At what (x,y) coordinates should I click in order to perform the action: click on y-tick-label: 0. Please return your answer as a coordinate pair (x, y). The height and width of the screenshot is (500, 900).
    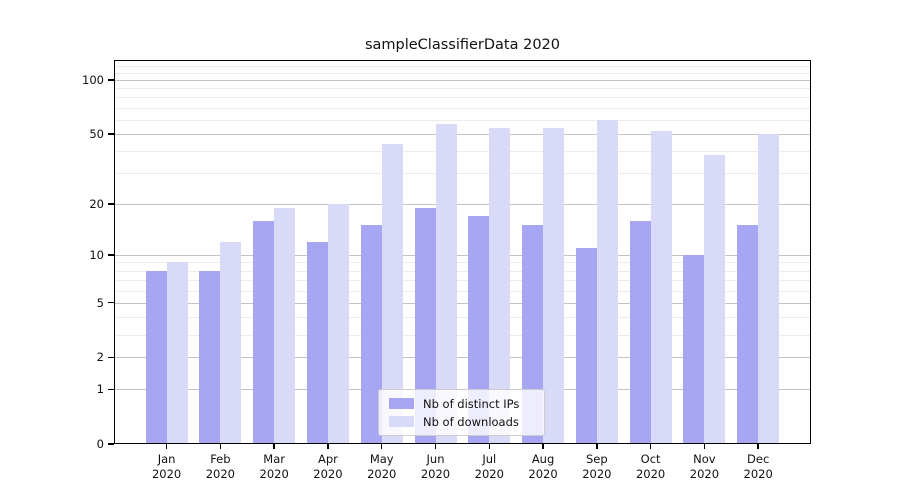
    Looking at the image, I should click on (100, 444).